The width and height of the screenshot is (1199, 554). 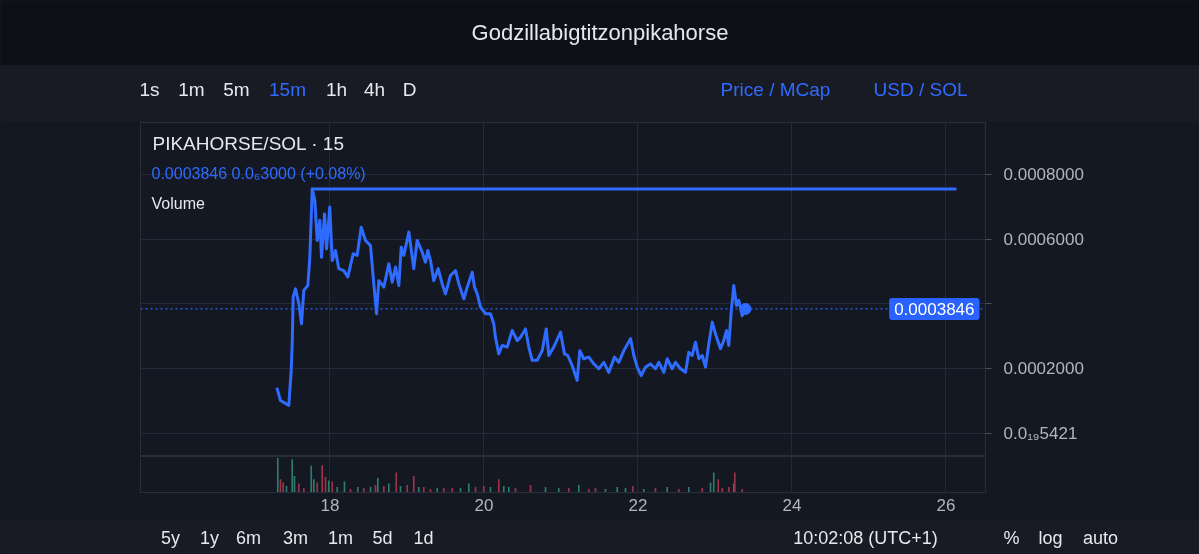 I want to click on ref-line-label: 0.0003846, so click(x=934, y=309).